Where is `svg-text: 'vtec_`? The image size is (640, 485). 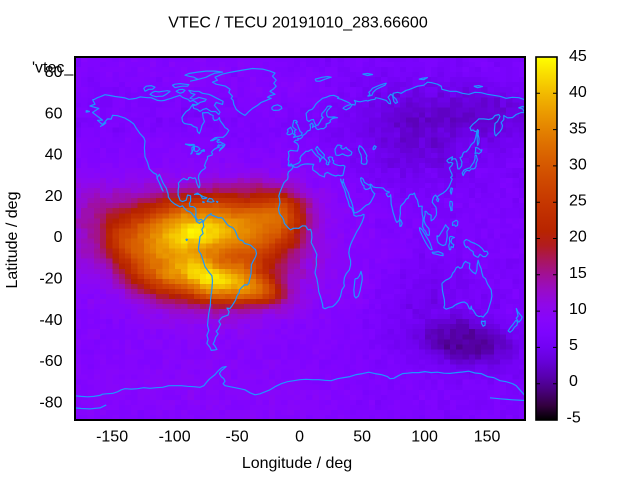 svg-text: 'vtec_ is located at coordinates (53, 68).